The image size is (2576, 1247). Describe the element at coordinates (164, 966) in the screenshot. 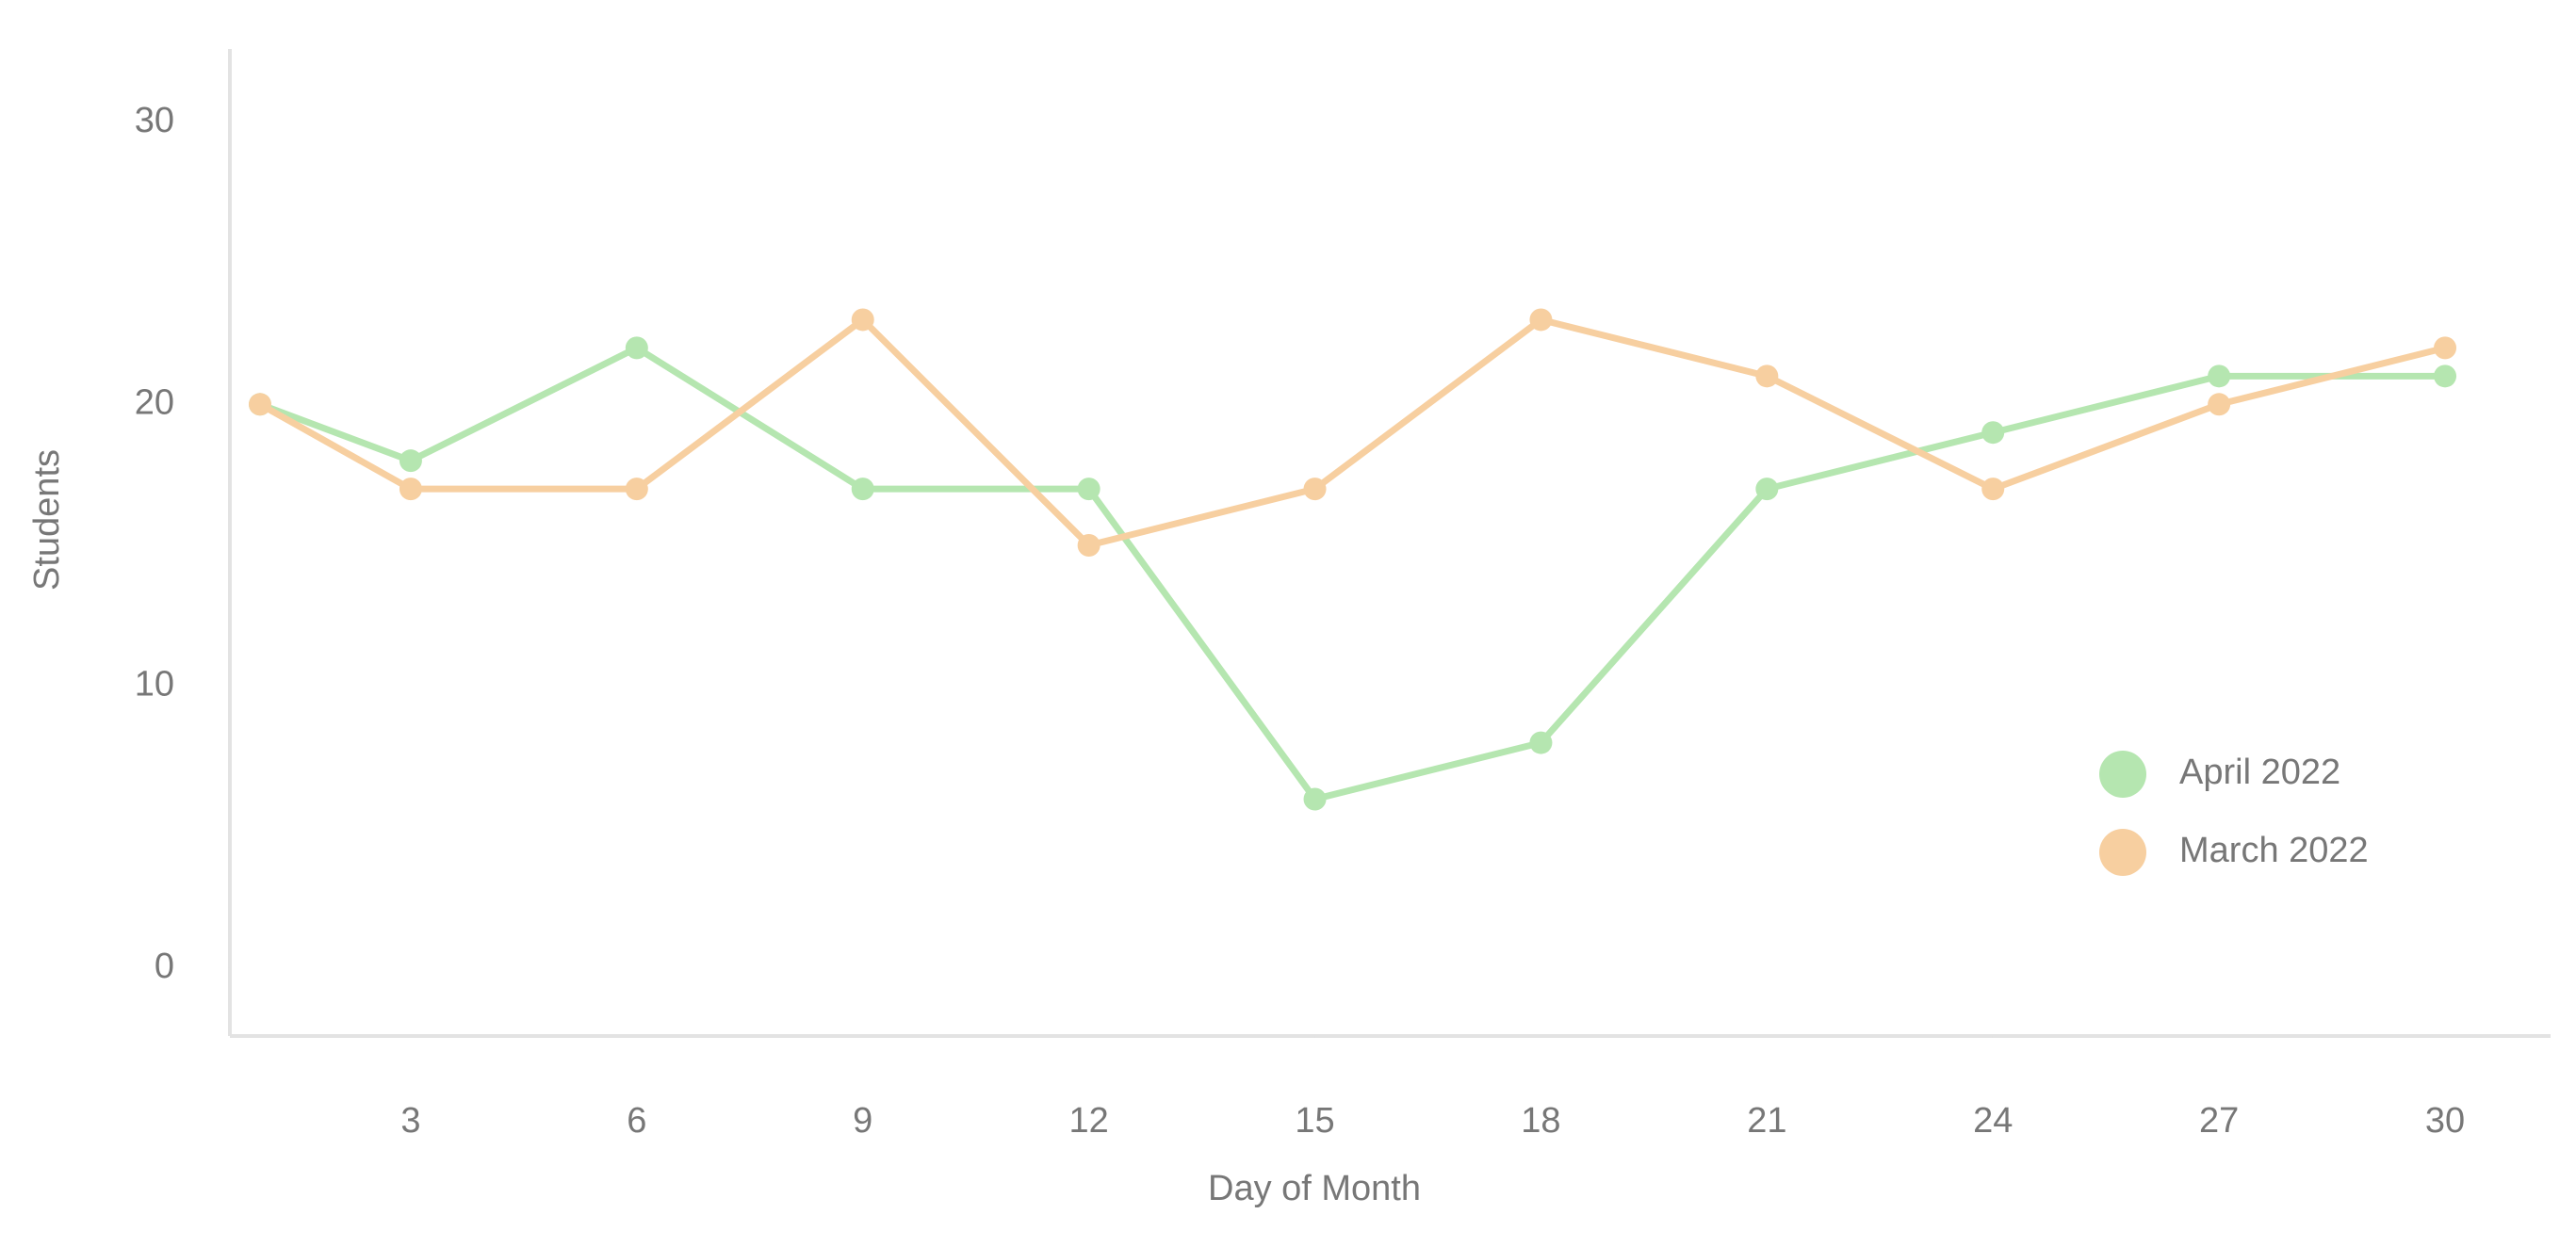

I see `y-tick-label: 0` at that location.